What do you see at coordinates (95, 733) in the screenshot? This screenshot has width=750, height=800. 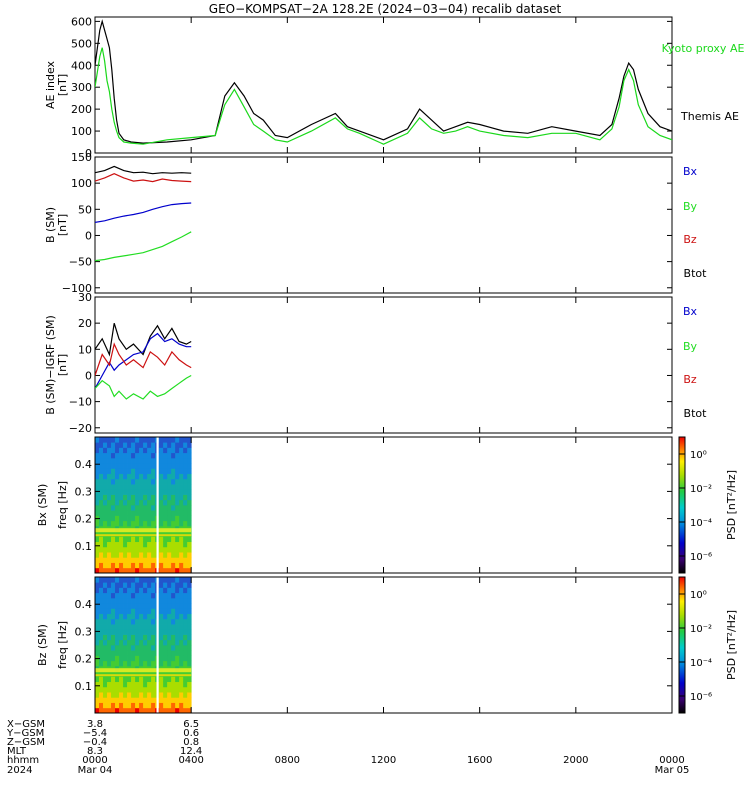 I see `orbit-value: −5.4` at bounding box center [95, 733].